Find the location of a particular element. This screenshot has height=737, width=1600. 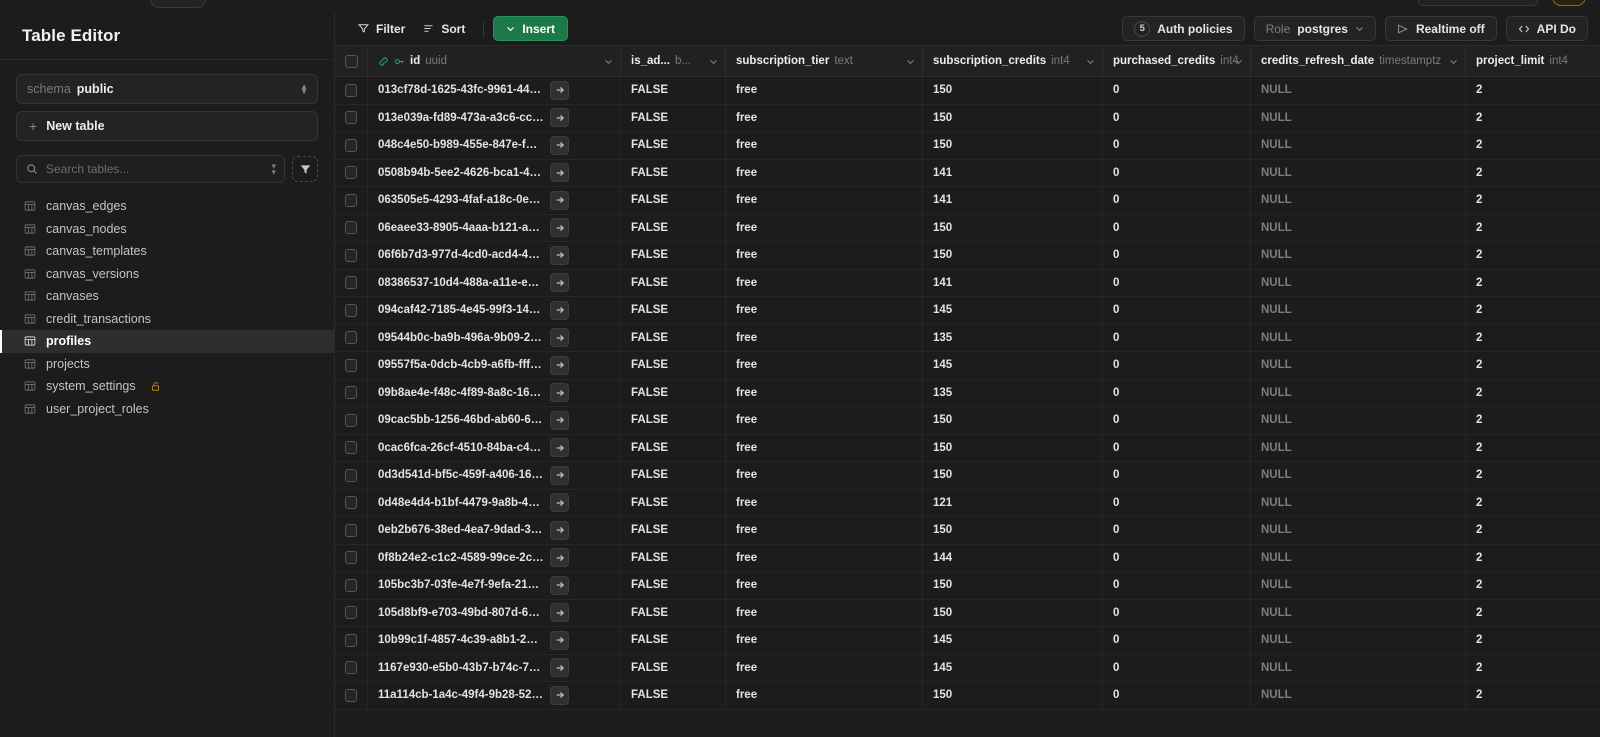

insert-button: Insert is located at coordinates (531, 28).